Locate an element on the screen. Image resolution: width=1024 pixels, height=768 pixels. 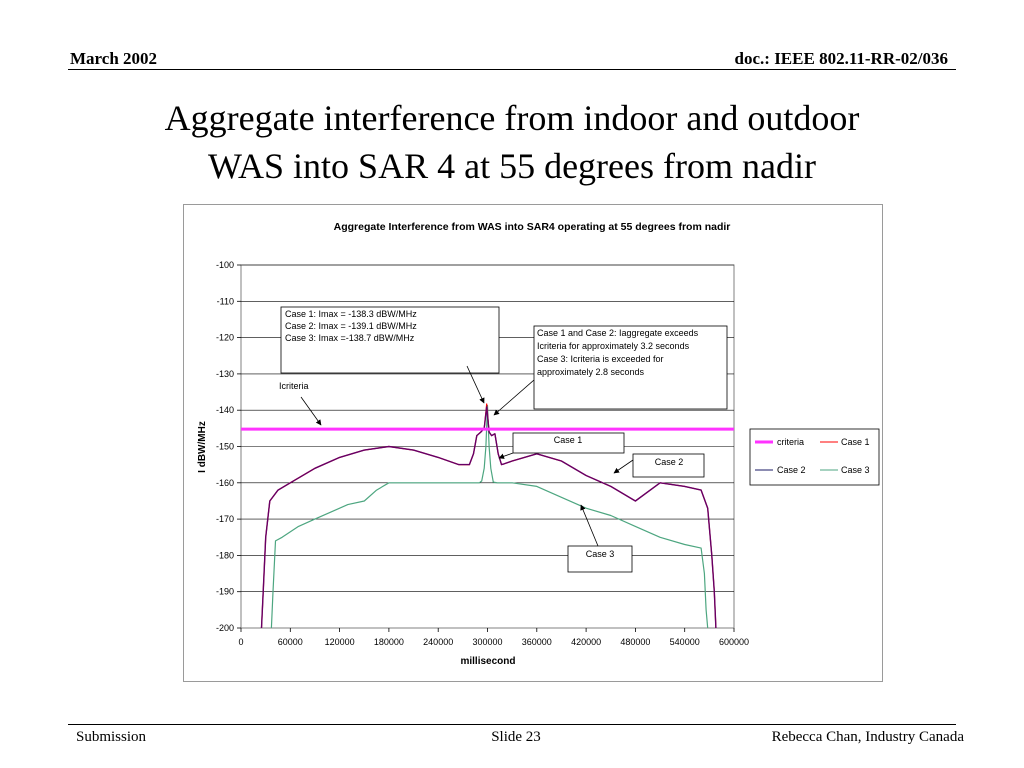
x-tick-label: 60000 is located at coordinates (290, 642).